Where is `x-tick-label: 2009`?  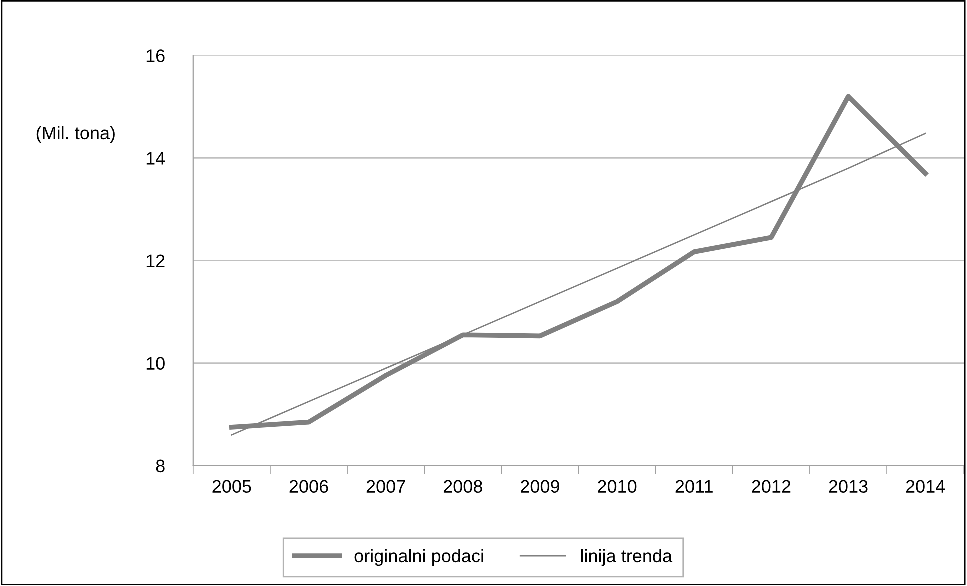 x-tick-label: 2009 is located at coordinates (540, 487).